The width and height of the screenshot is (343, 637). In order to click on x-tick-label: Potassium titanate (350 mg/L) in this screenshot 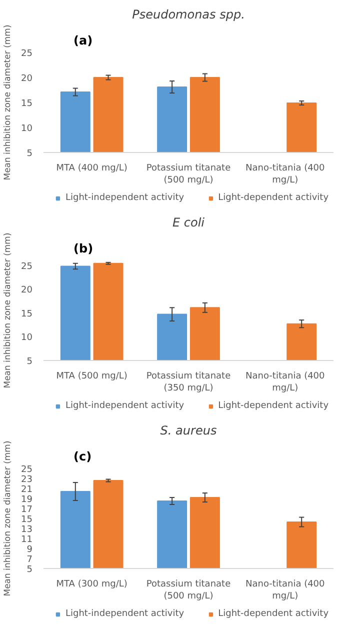, I will do `click(189, 383)`.